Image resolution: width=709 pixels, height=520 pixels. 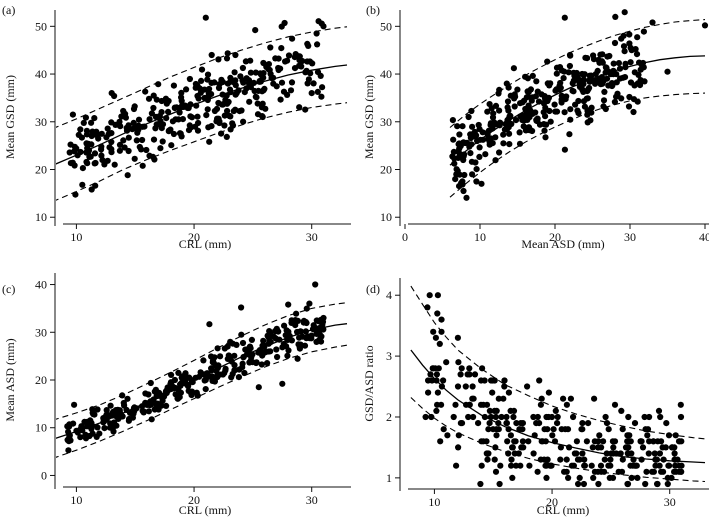 I want to click on x-axis-title: Mean ASD (mm), so click(x=562, y=244).